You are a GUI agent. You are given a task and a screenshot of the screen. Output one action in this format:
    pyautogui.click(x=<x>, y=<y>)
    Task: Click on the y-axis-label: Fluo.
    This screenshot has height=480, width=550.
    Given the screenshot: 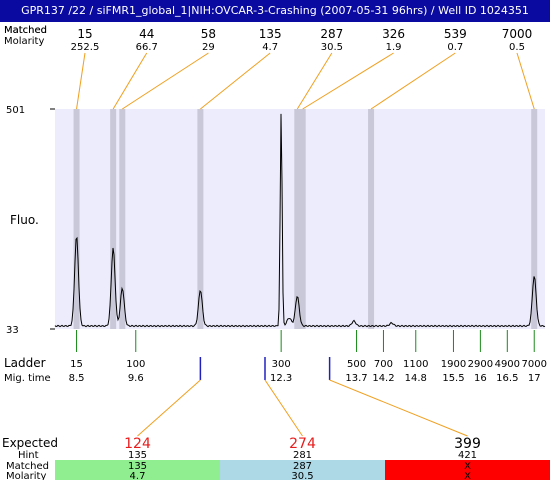 What is the action you would take?
    pyautogui.click(x=24, y=220)
    